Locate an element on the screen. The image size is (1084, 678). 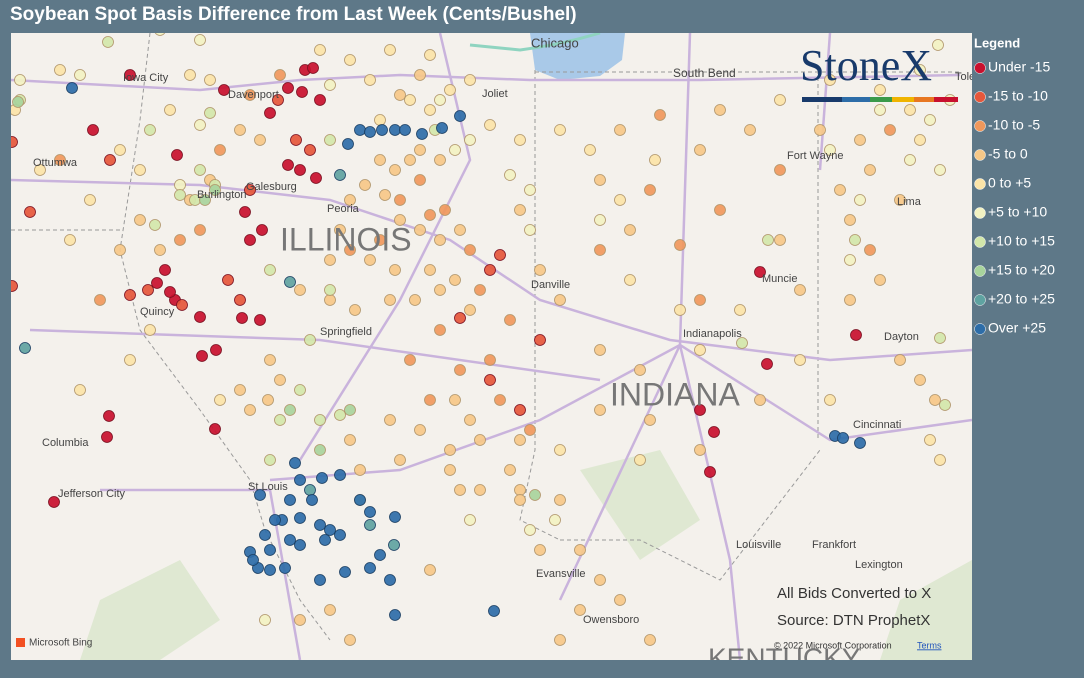
note: Source: DTN ProphetX is located at coordinates (853, 620).